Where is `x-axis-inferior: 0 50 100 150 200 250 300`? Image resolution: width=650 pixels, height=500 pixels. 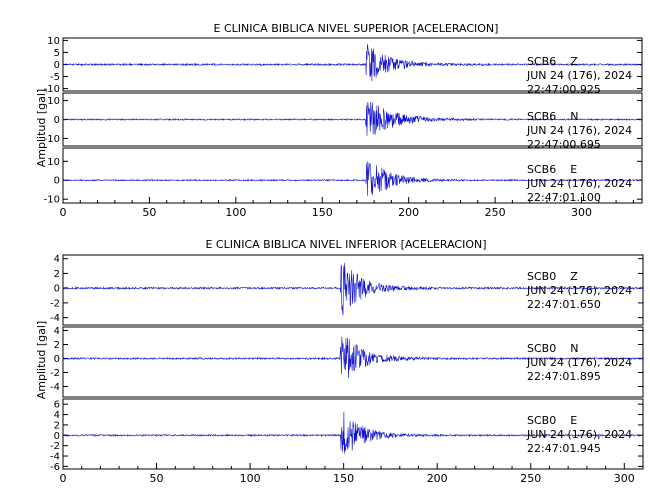 x-axis-inferior: 0 50 100 150 200 250 300 is located at coordinates (352, 474).